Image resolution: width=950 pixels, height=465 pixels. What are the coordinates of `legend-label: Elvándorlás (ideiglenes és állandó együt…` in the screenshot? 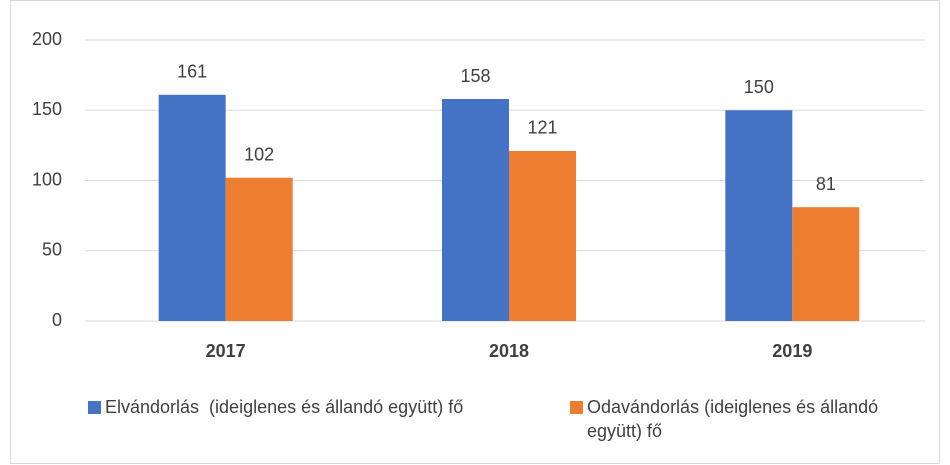 It's located at (284, 407).